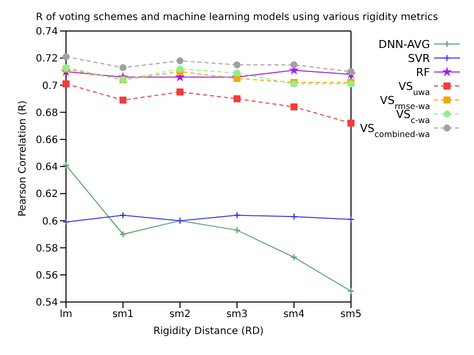  Describe the element at coordinates (47, 194) in the screenshot. I see `y-tick-label: 0.62` at that location.